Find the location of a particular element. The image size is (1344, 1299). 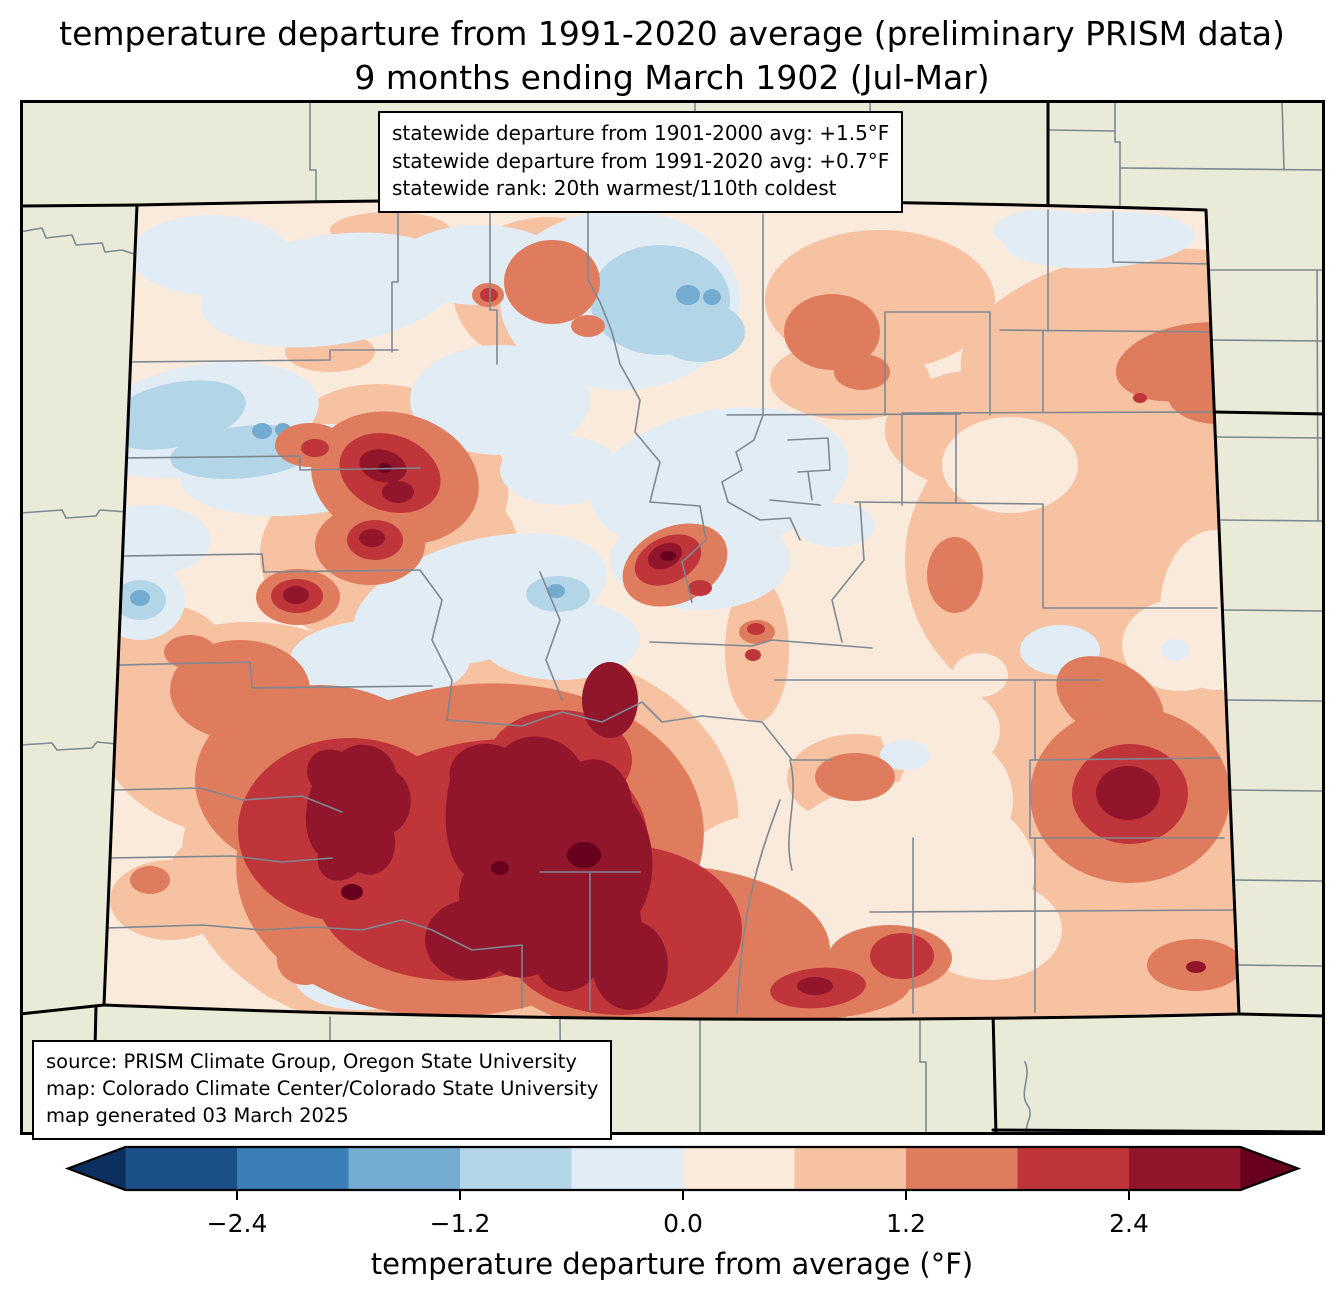

title-line-2: 9 months ending March 1902 (Jul-Mar) is located at coordinates (672, 77).